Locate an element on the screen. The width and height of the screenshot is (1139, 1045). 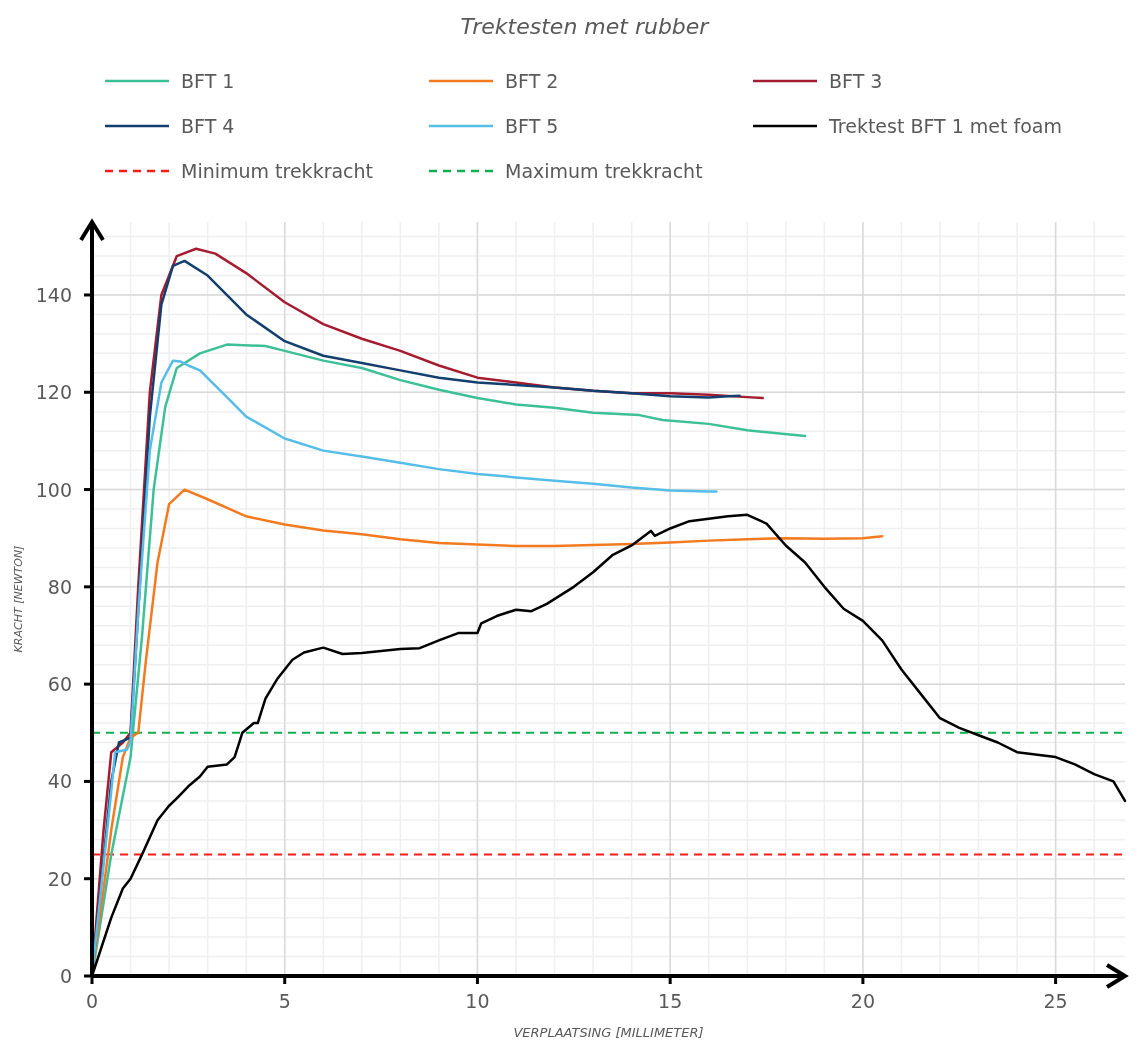
legend-label: Minimum trekkracht is located at coordinates (277, 171).